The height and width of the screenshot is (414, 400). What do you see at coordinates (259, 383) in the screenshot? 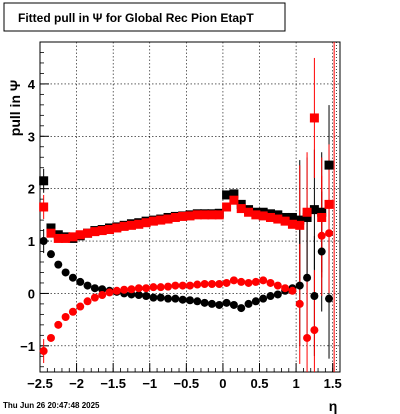
I see `x-tick-label: 0.5` at bounding box center [259, 383].